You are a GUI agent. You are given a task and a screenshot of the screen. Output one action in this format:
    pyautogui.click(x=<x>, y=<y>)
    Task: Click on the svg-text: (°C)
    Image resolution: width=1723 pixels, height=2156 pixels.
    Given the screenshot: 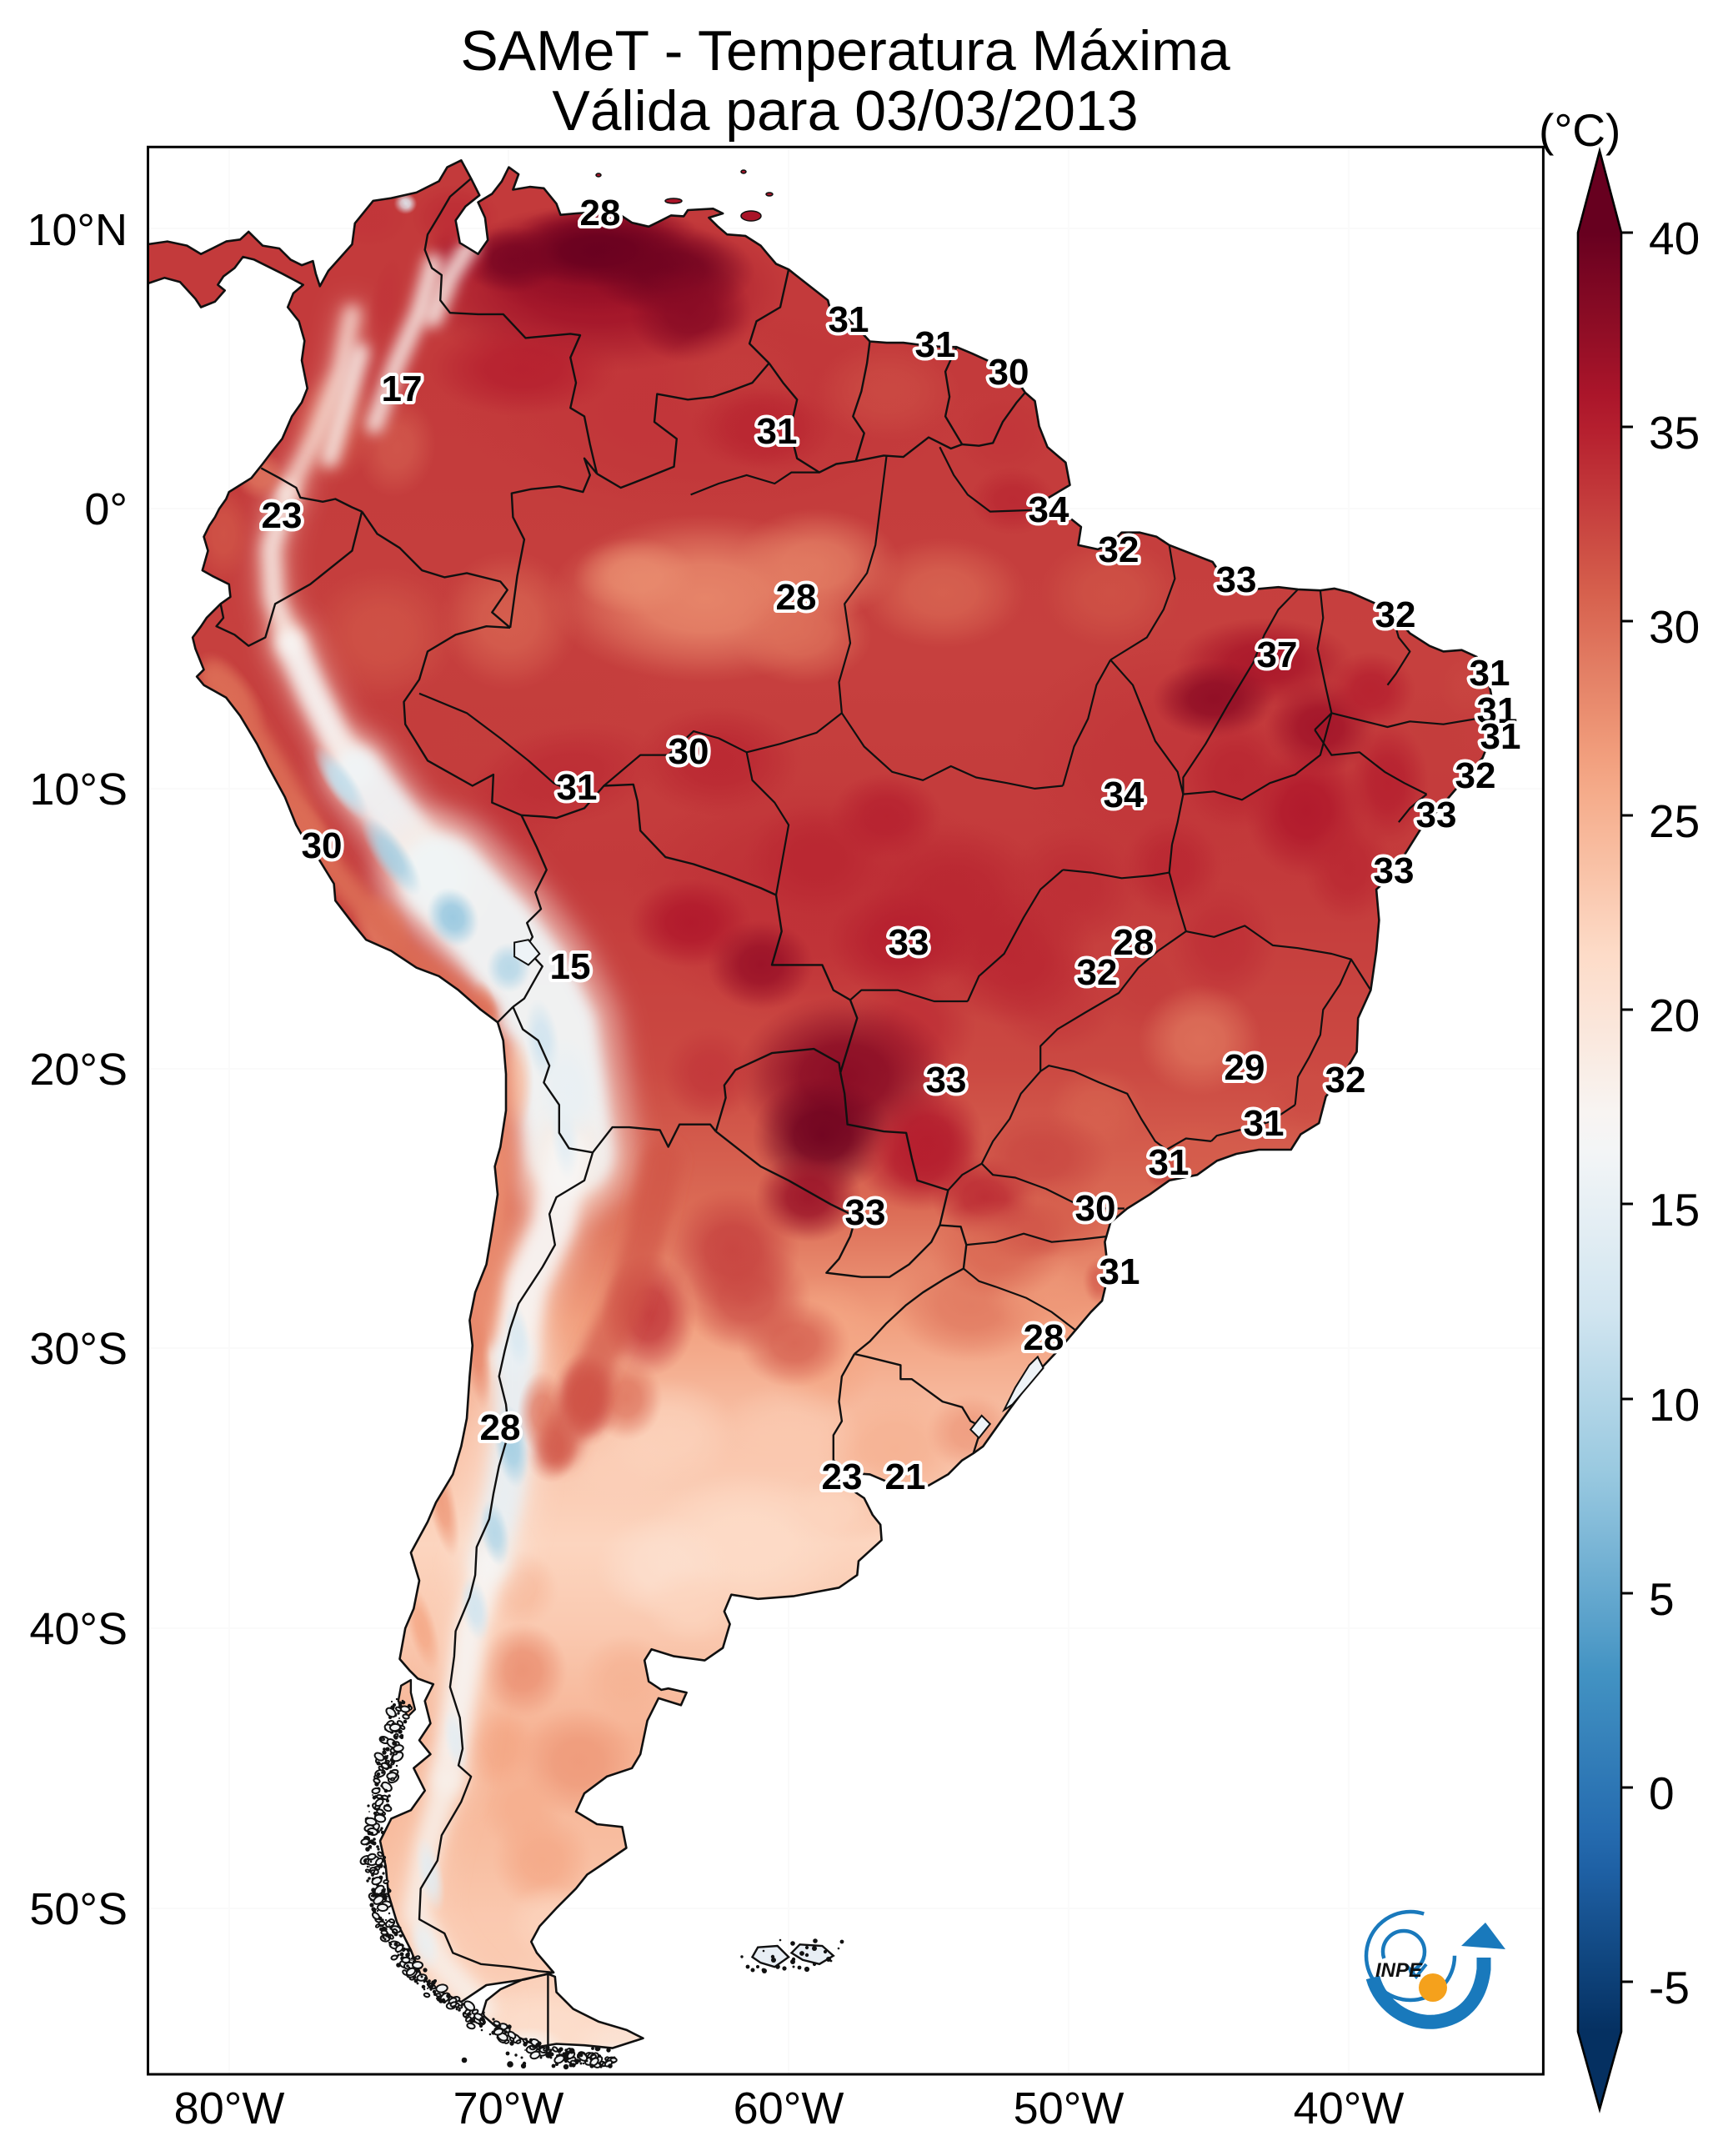 What is the action you would take?
    pyautogui.click(x=1579, y=130)
    